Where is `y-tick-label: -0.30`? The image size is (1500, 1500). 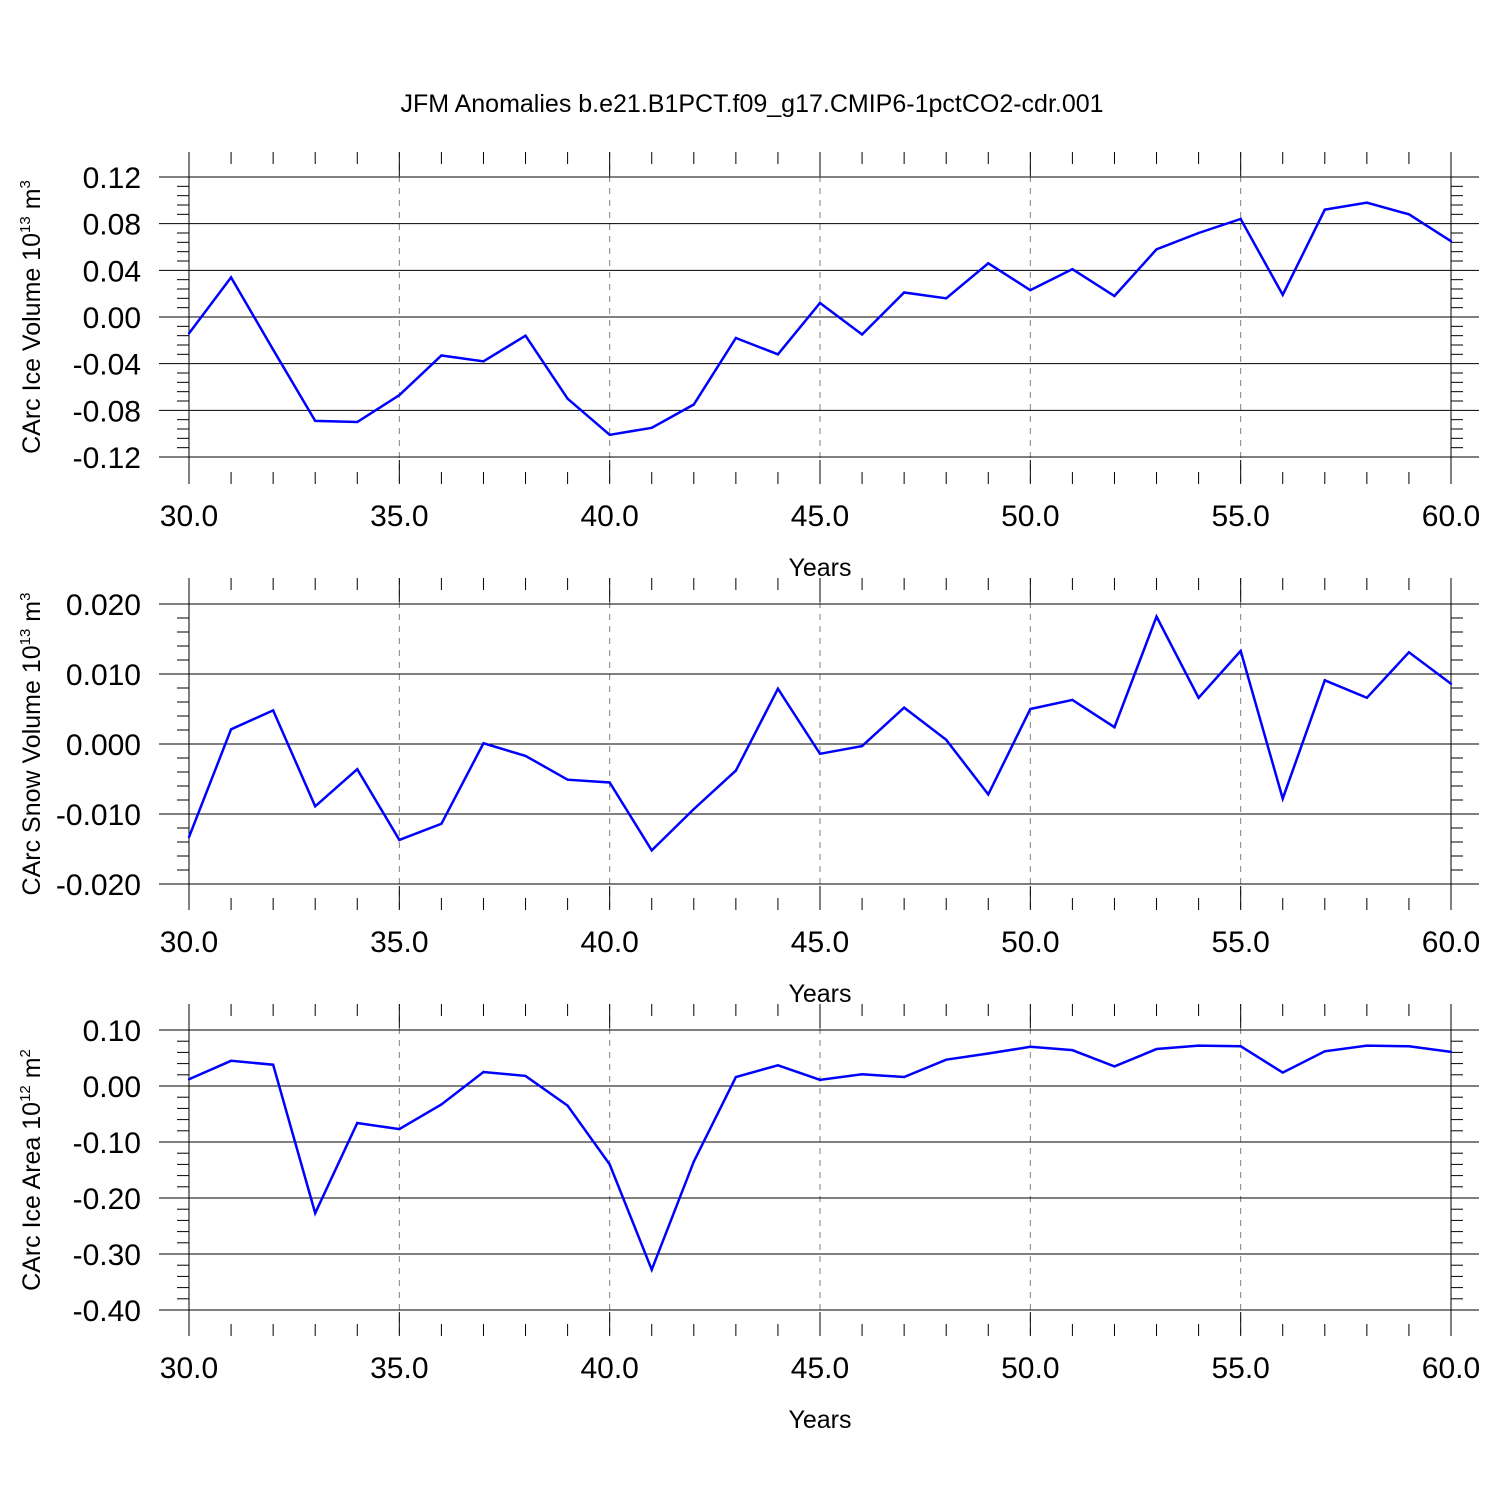 y-tick-label: -0.30 is located at coordinates (107, 1255).